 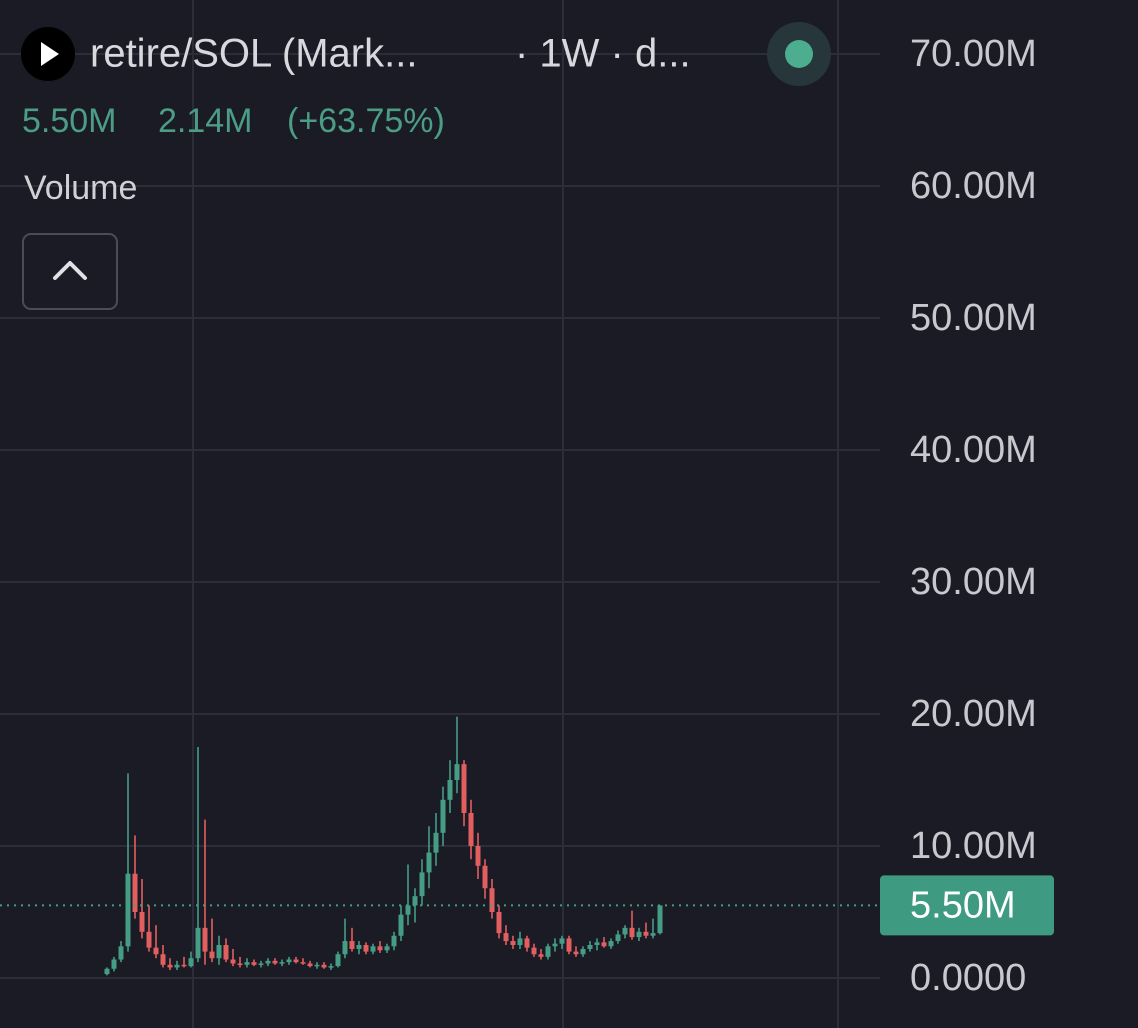 I want to click on button-frame, so click(x=70, y=271).